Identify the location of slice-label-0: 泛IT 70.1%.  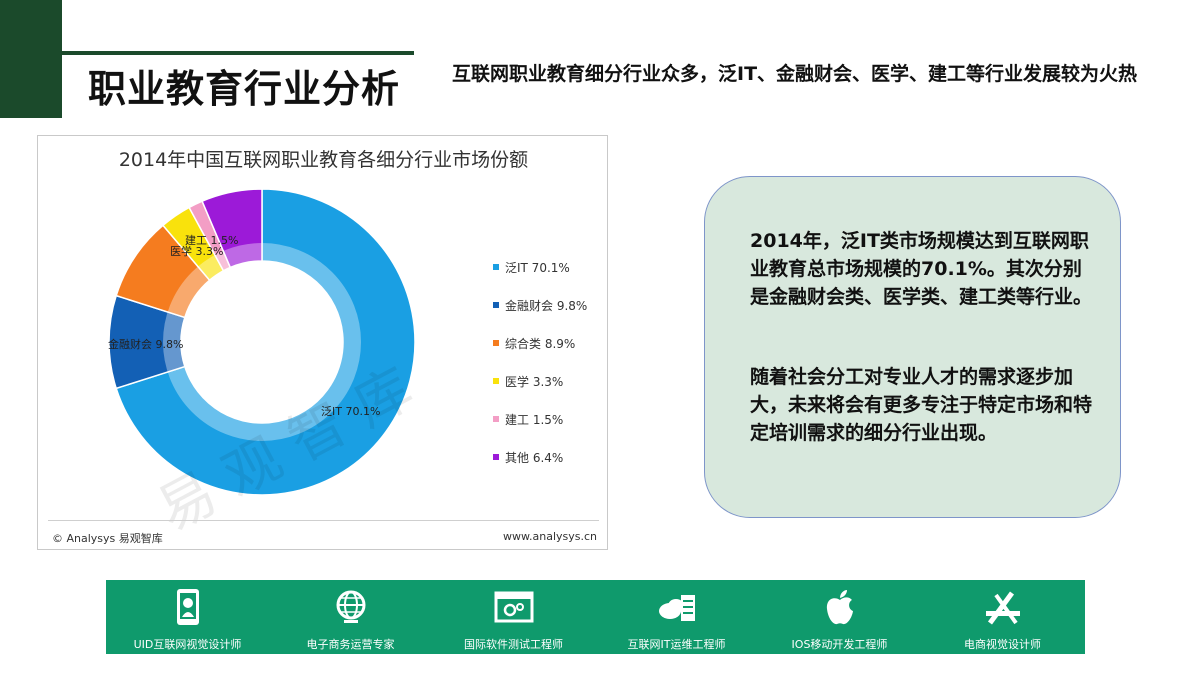
(350, 411).